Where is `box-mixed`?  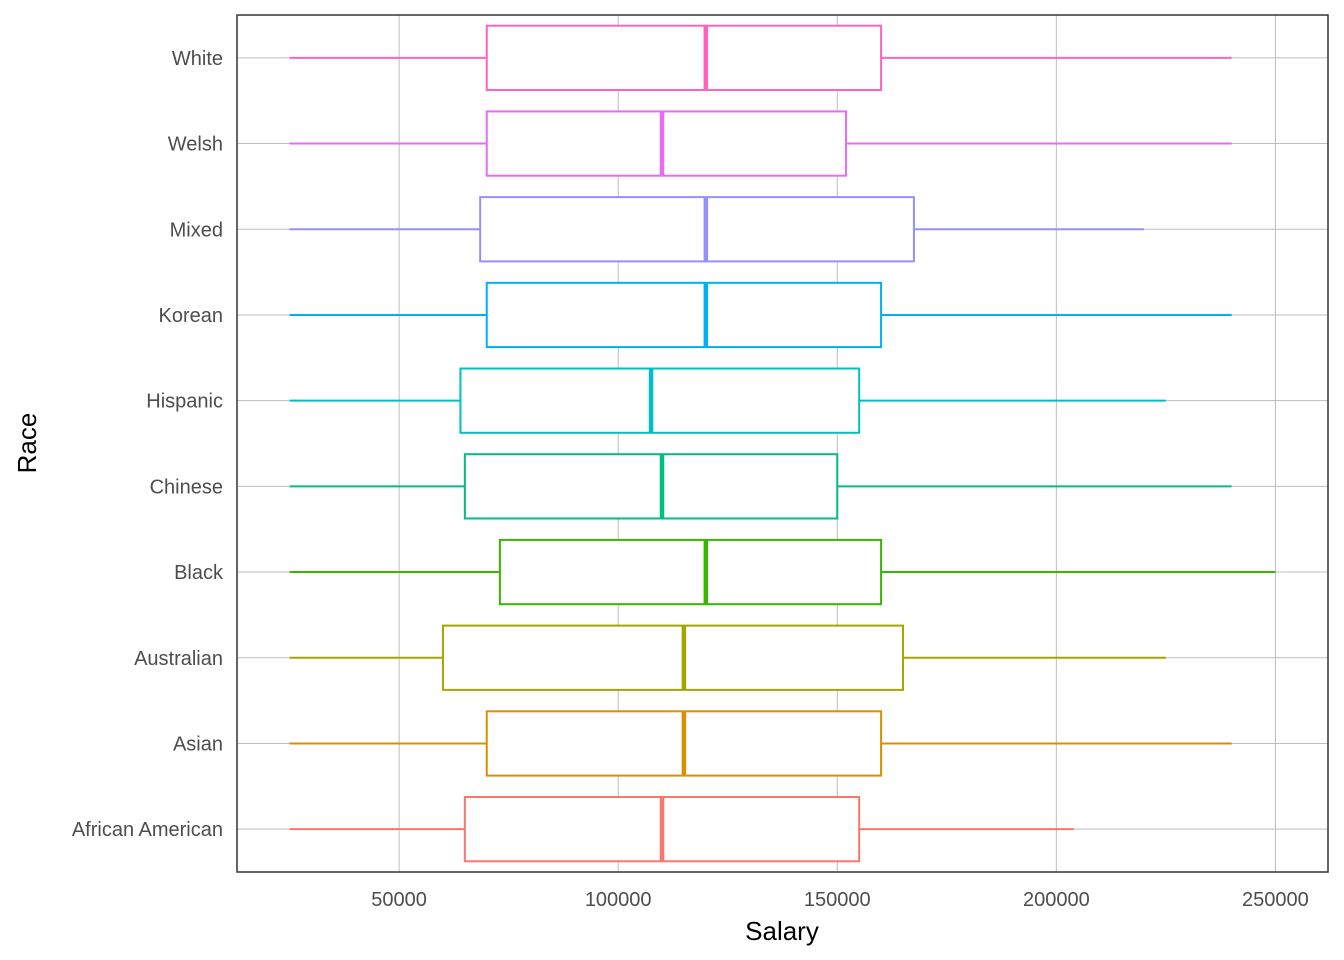
box-mixed is located at coordinates (716, 229).